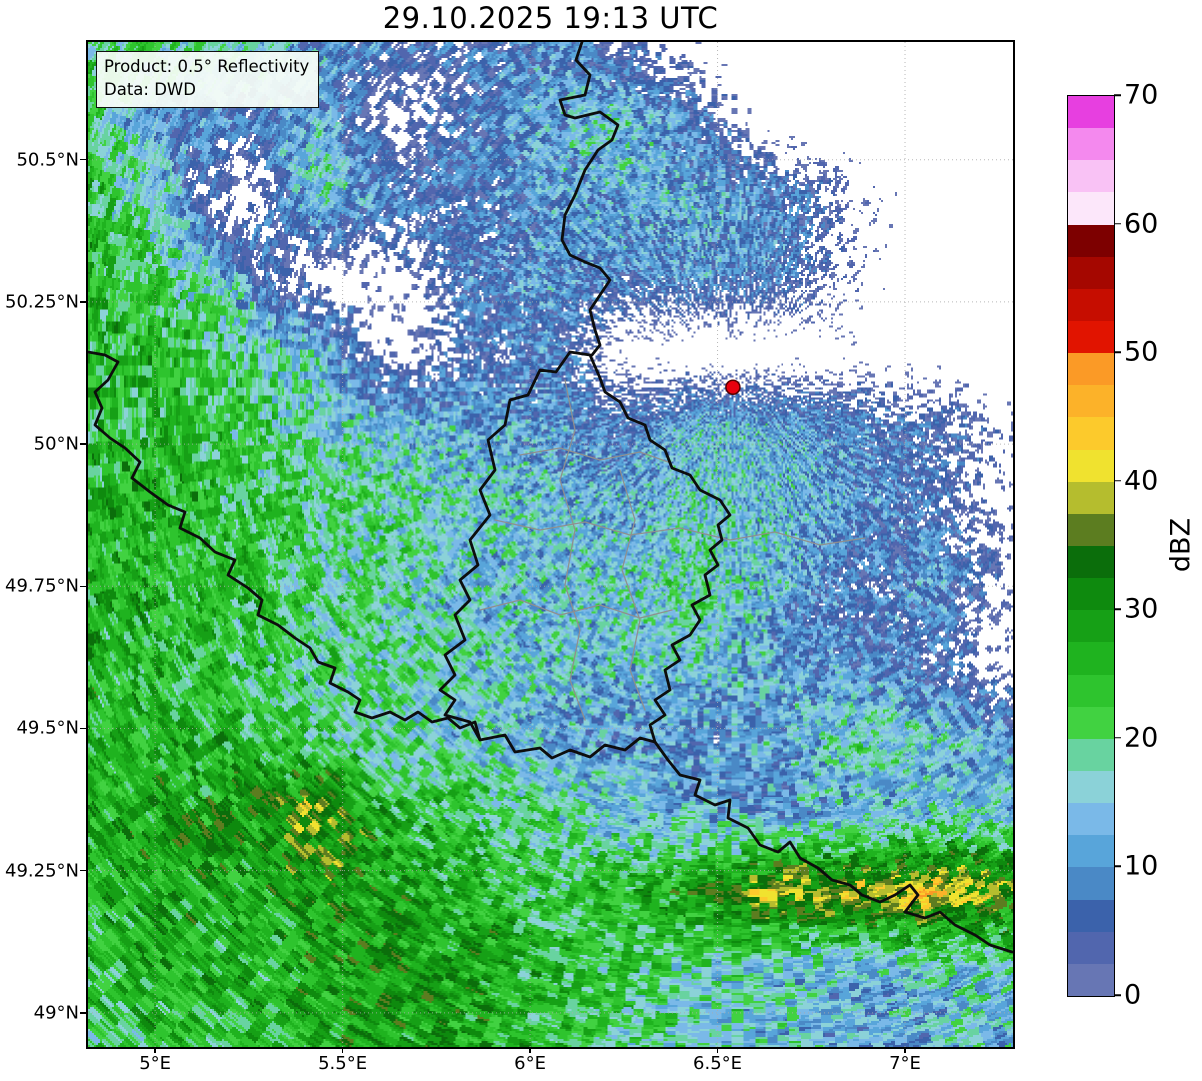  Describe the element at coordinates (150, 90) in the screenshot. I see `data-source-line: Data: DWD` at that location.